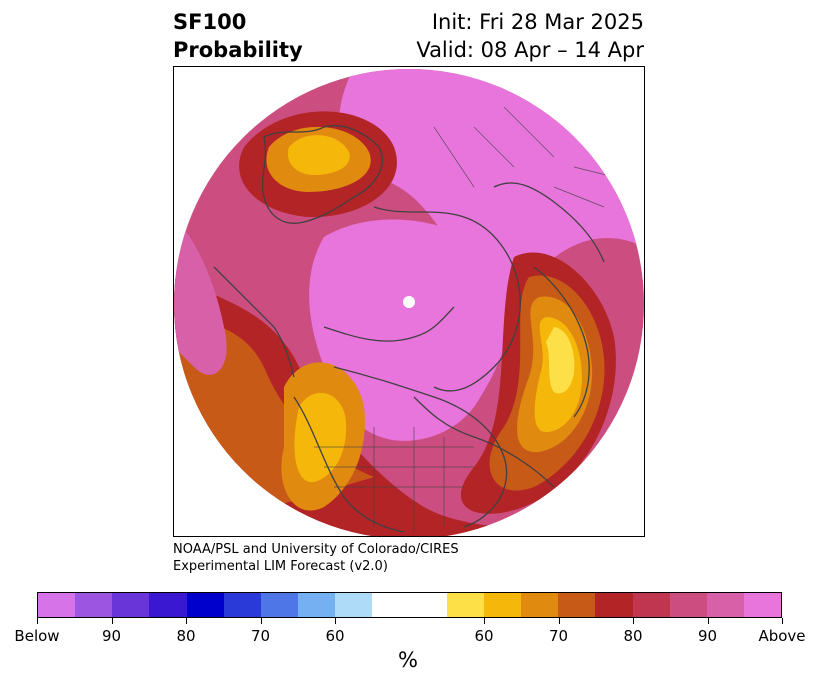  What do you see at coordinates (200, 296) in the screenshot?
I see `map-region-west-lobe` at bounding box center [200, 296].